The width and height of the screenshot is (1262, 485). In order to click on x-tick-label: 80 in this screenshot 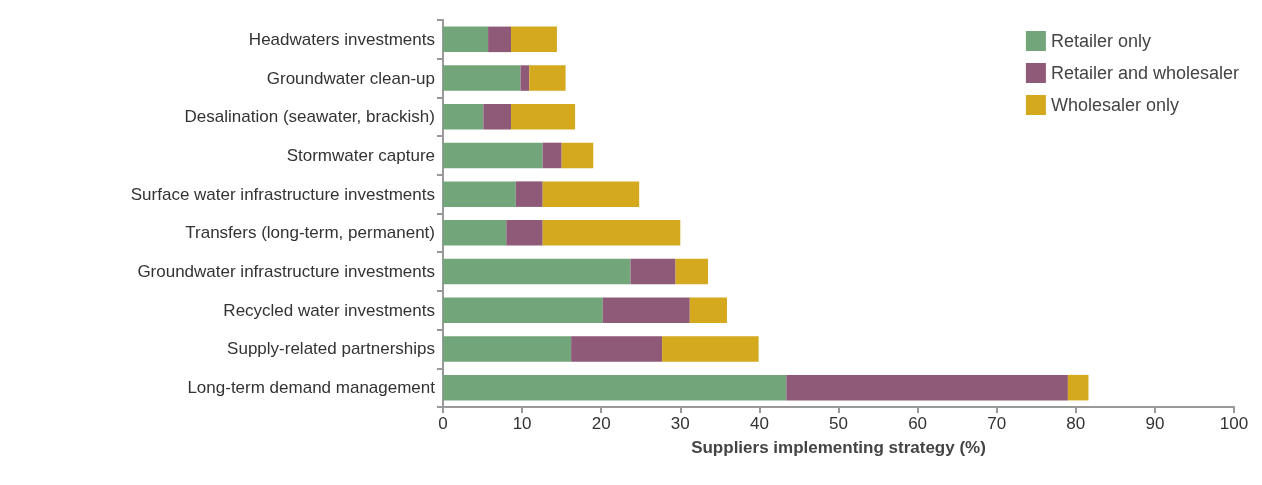, I will do `click(1076, 423)`.